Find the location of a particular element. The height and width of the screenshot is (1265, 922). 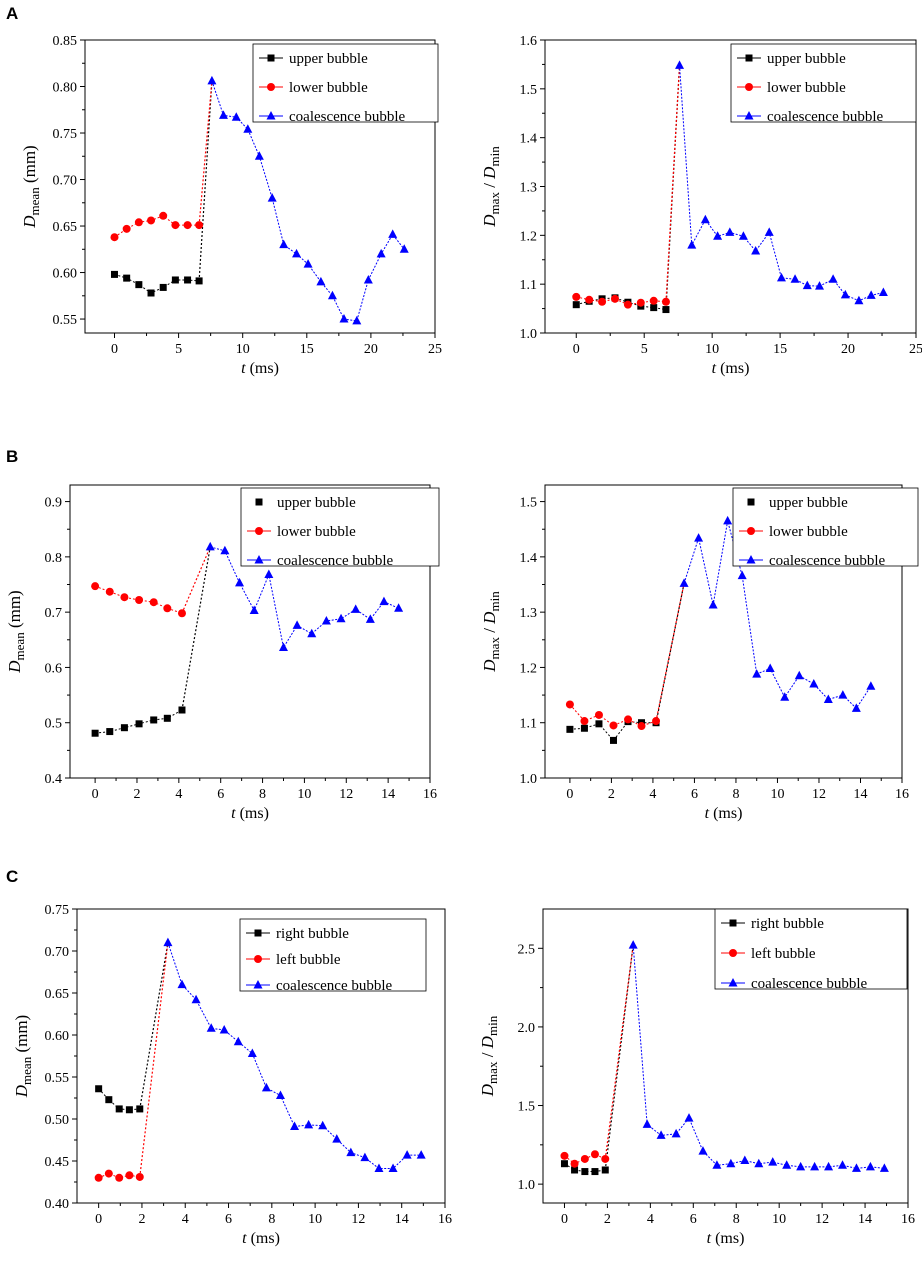

panel-label-a: A is located at coordinates (12, 13).